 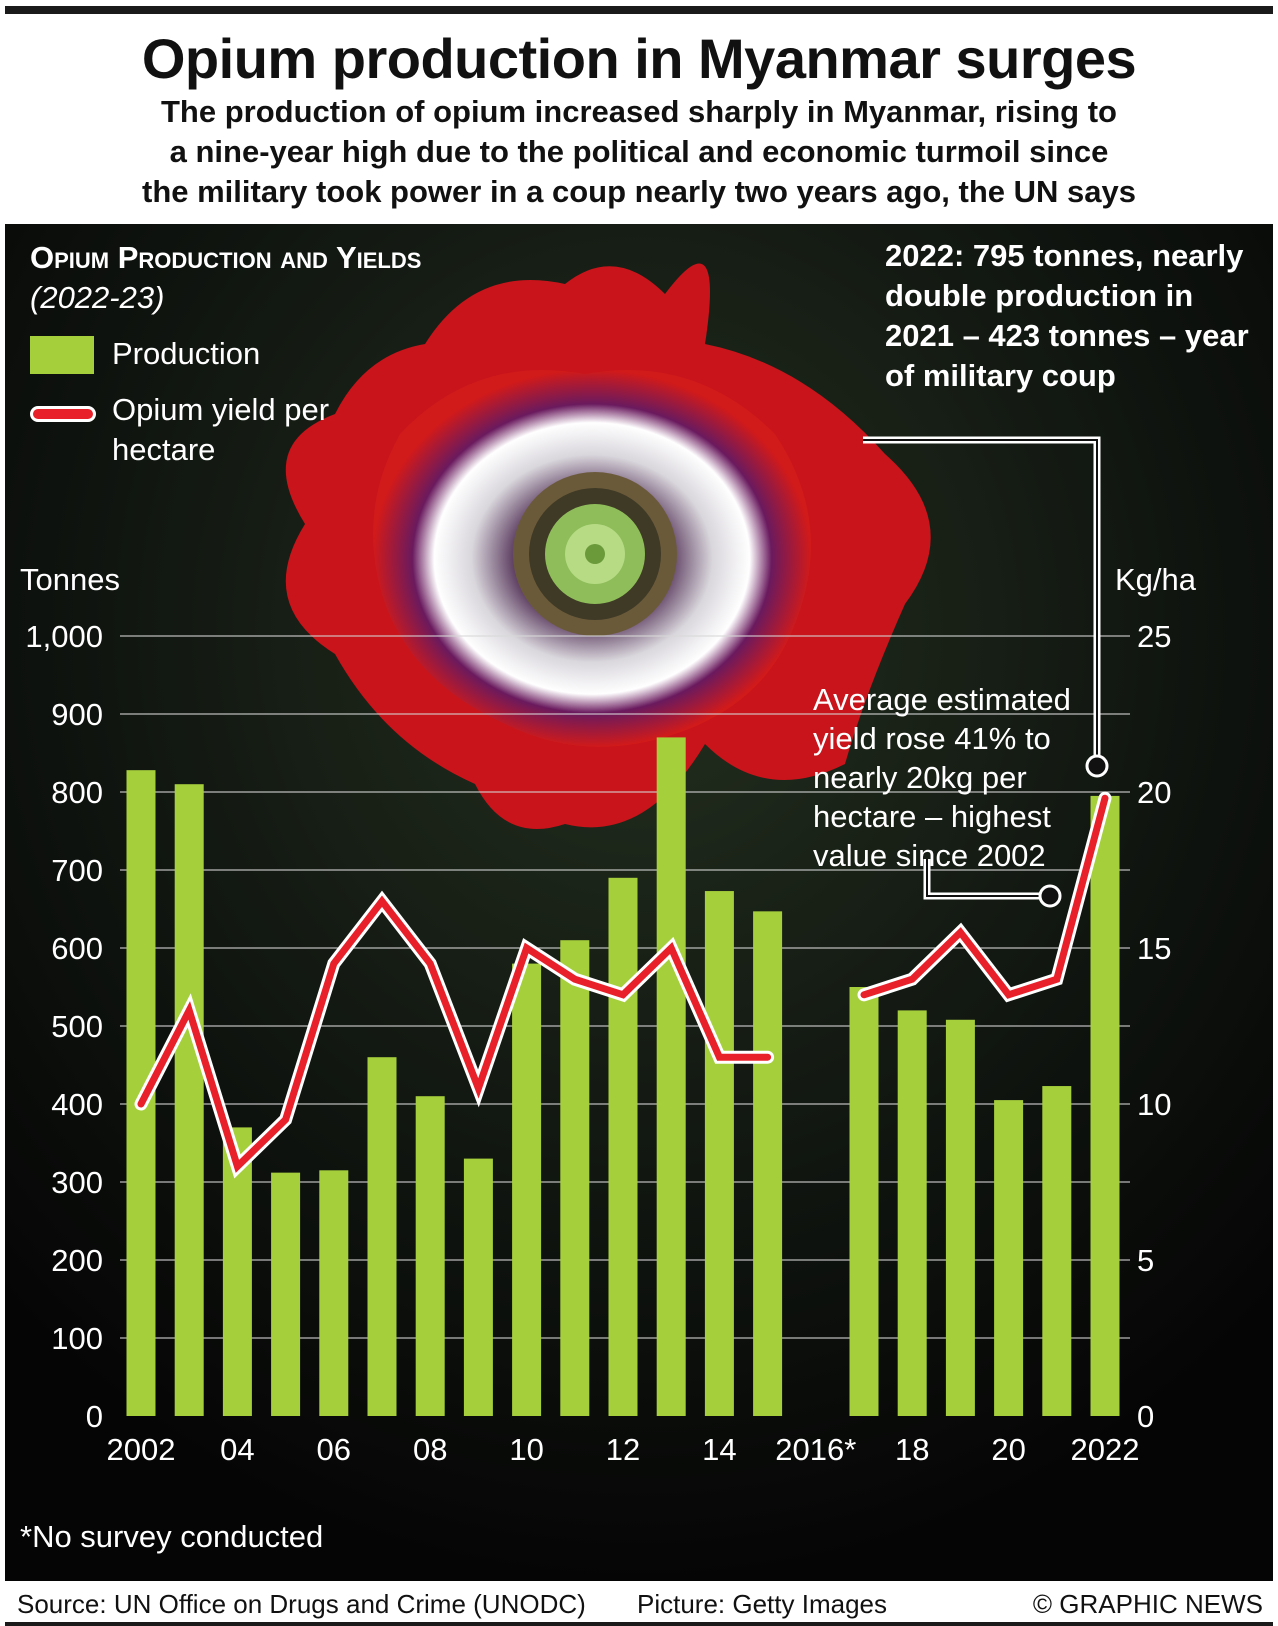 What do you see at coordinates (77, 1026) in the screenshot?
I see `y-left-tick-label: 500` at bounding box center [77, 1026].